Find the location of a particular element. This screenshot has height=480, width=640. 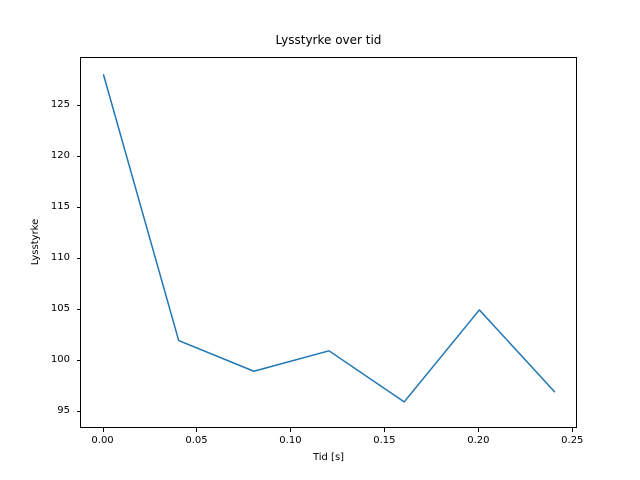

x-axis-tick-label: 0.15 is located at coordinates (384, 440).